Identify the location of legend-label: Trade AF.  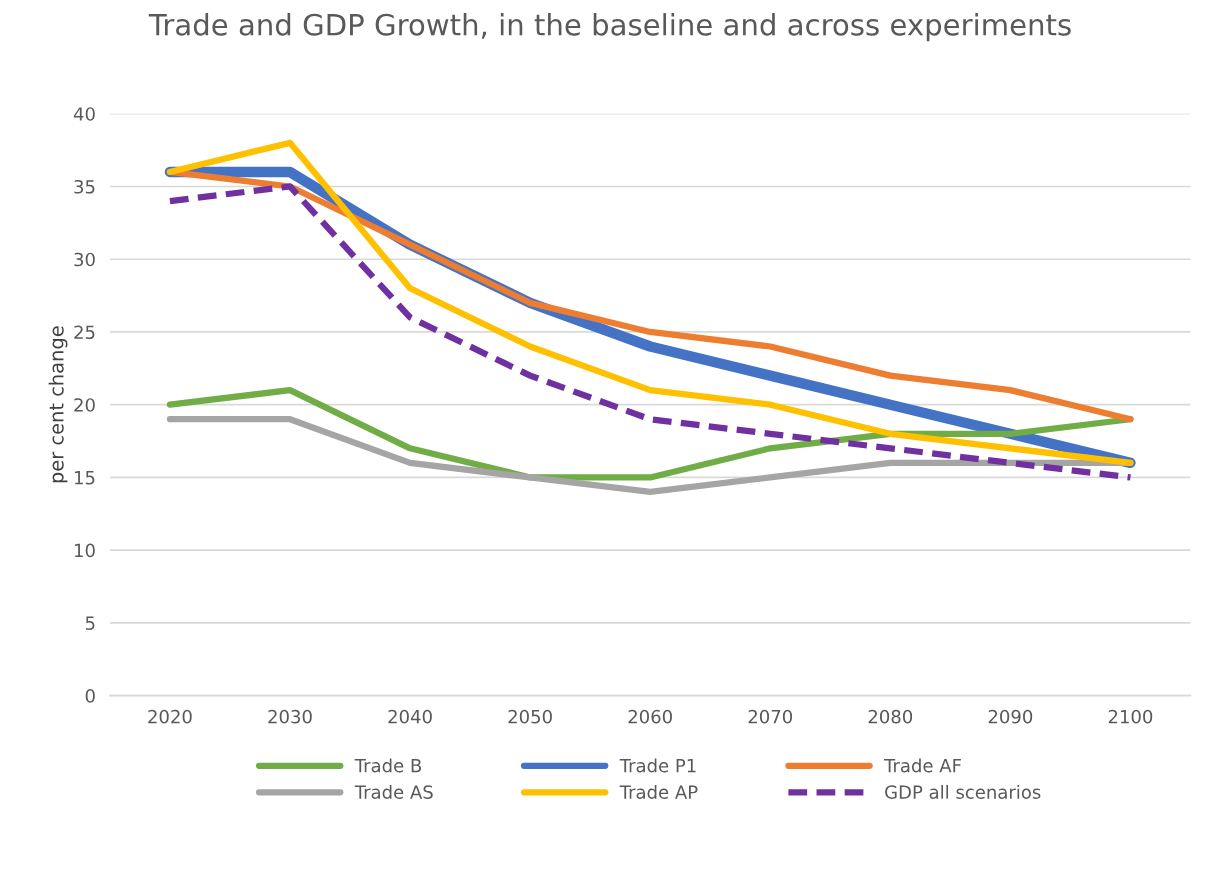
(922, 765).